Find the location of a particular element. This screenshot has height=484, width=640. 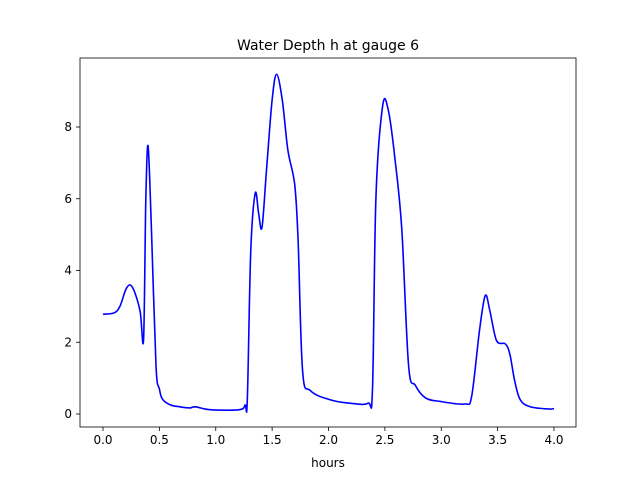

y-tick-label: 6 is located at coordinates (68, 199).